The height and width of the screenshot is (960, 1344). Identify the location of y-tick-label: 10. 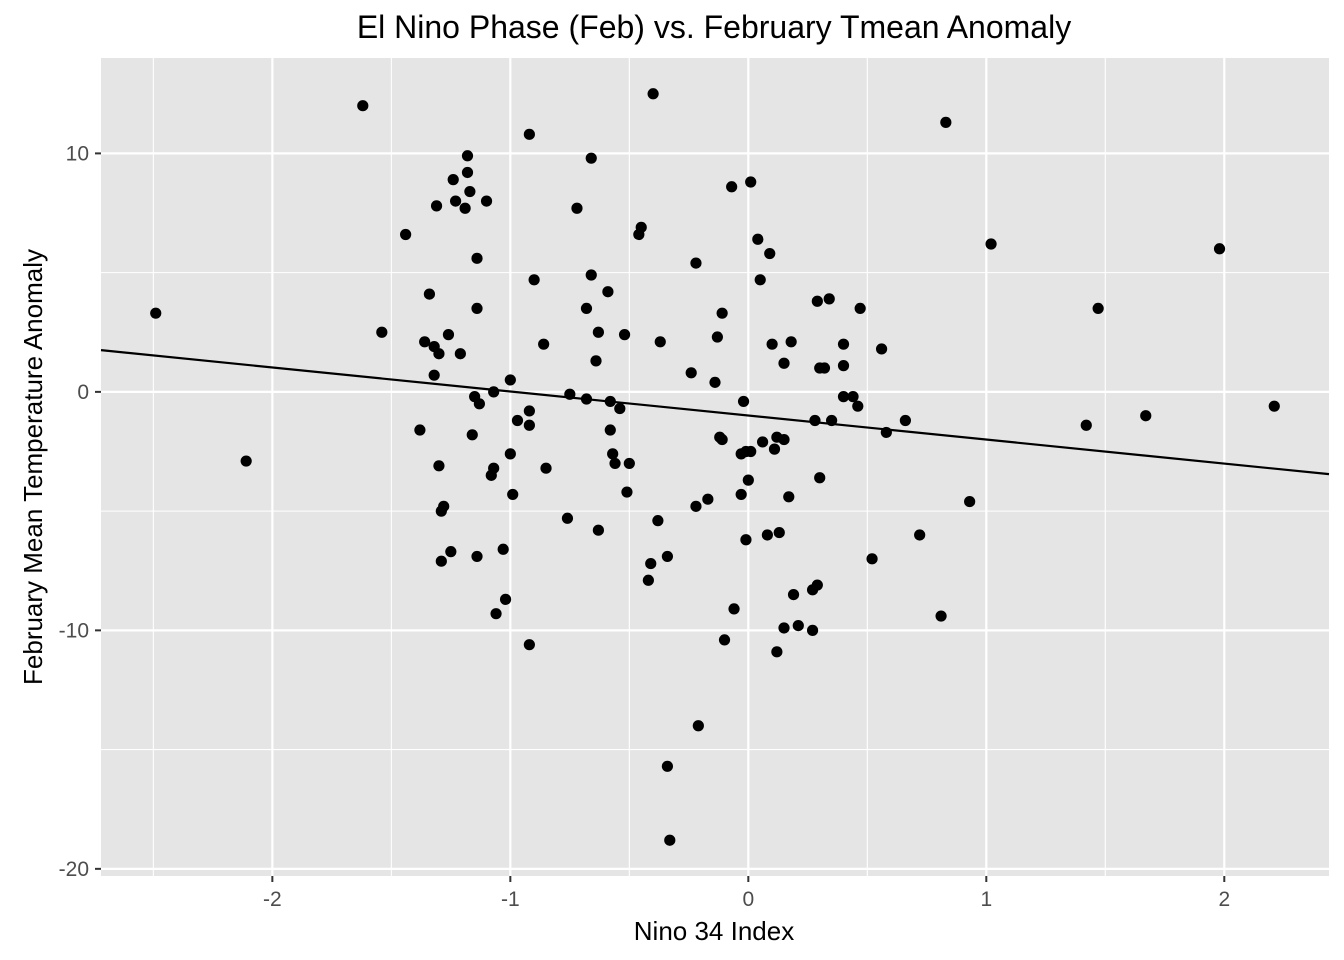
(77, 153).